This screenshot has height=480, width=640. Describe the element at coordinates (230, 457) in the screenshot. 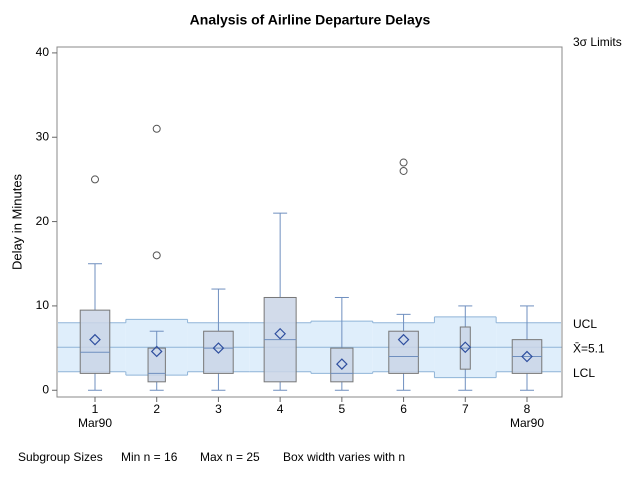

I see `footer-max: Max n = 25` at that location.